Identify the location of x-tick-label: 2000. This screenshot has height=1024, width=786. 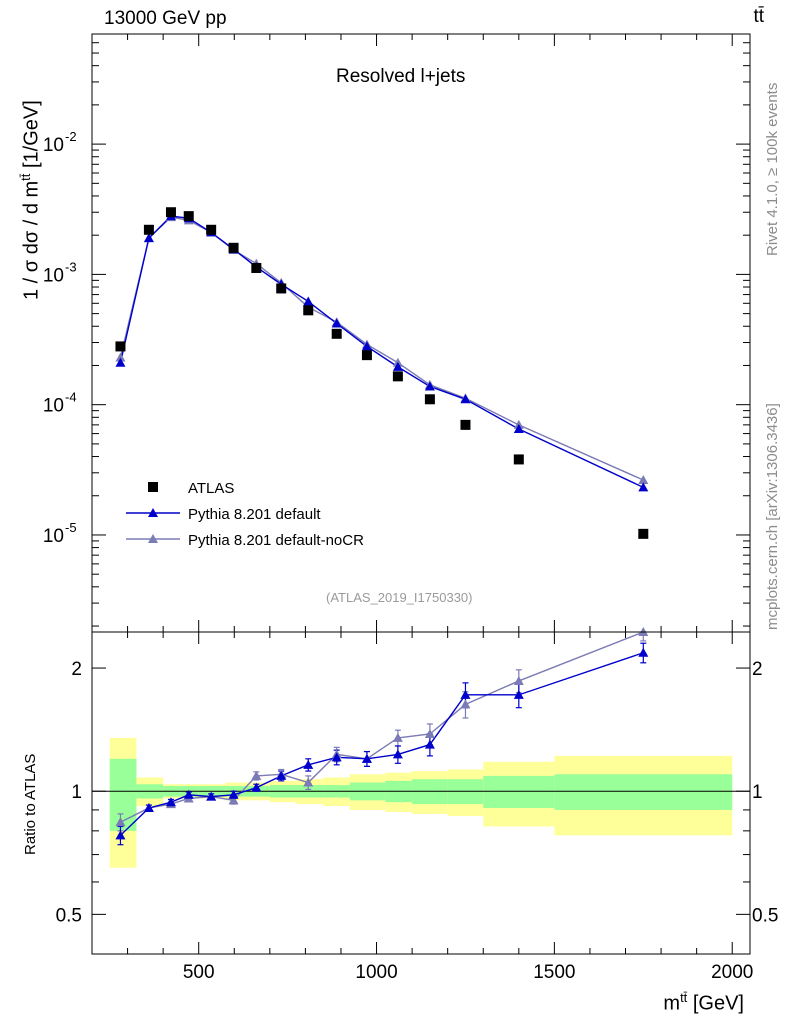
(732, 972).